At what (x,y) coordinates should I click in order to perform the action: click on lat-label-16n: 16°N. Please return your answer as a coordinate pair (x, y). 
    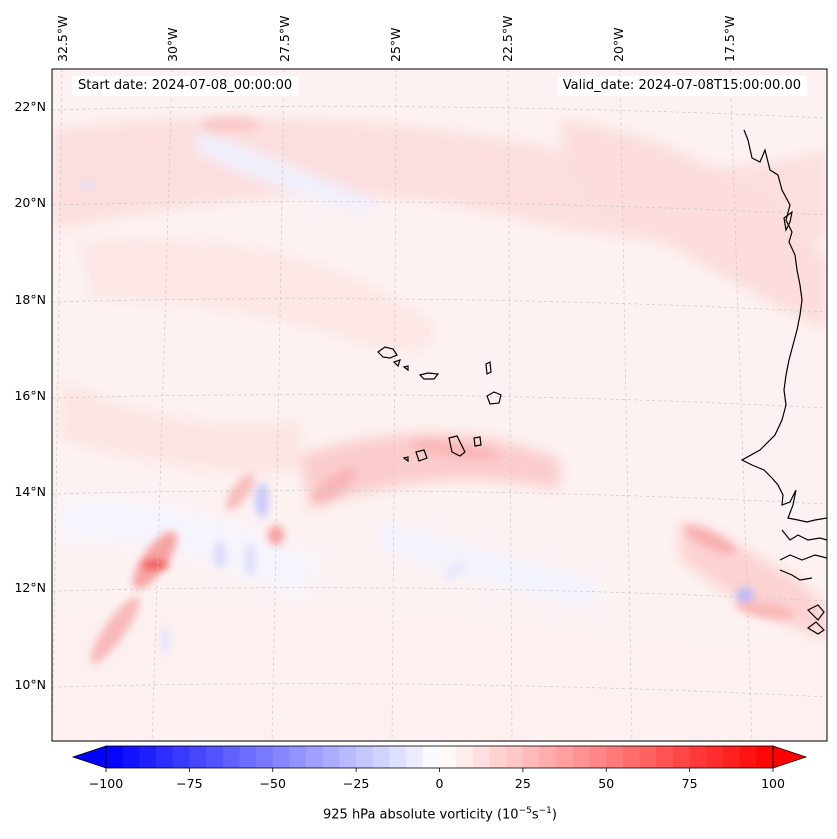
    Looking at the image, I should click on (30, 395).